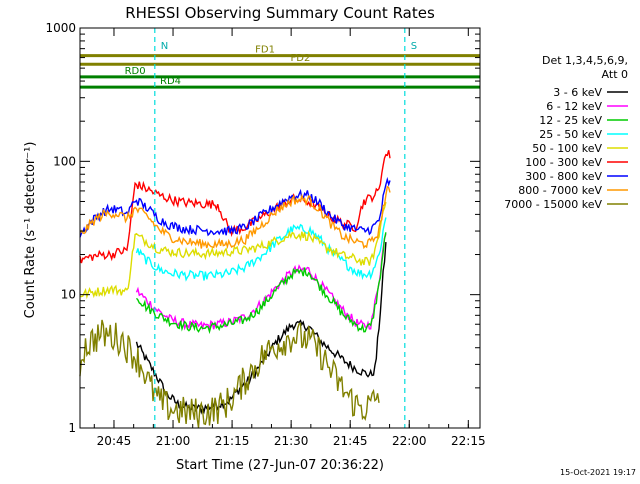 The width and height of the screenshot is (640, 484). I want to click on y-tick-label-2: 100, so click(64, 161).